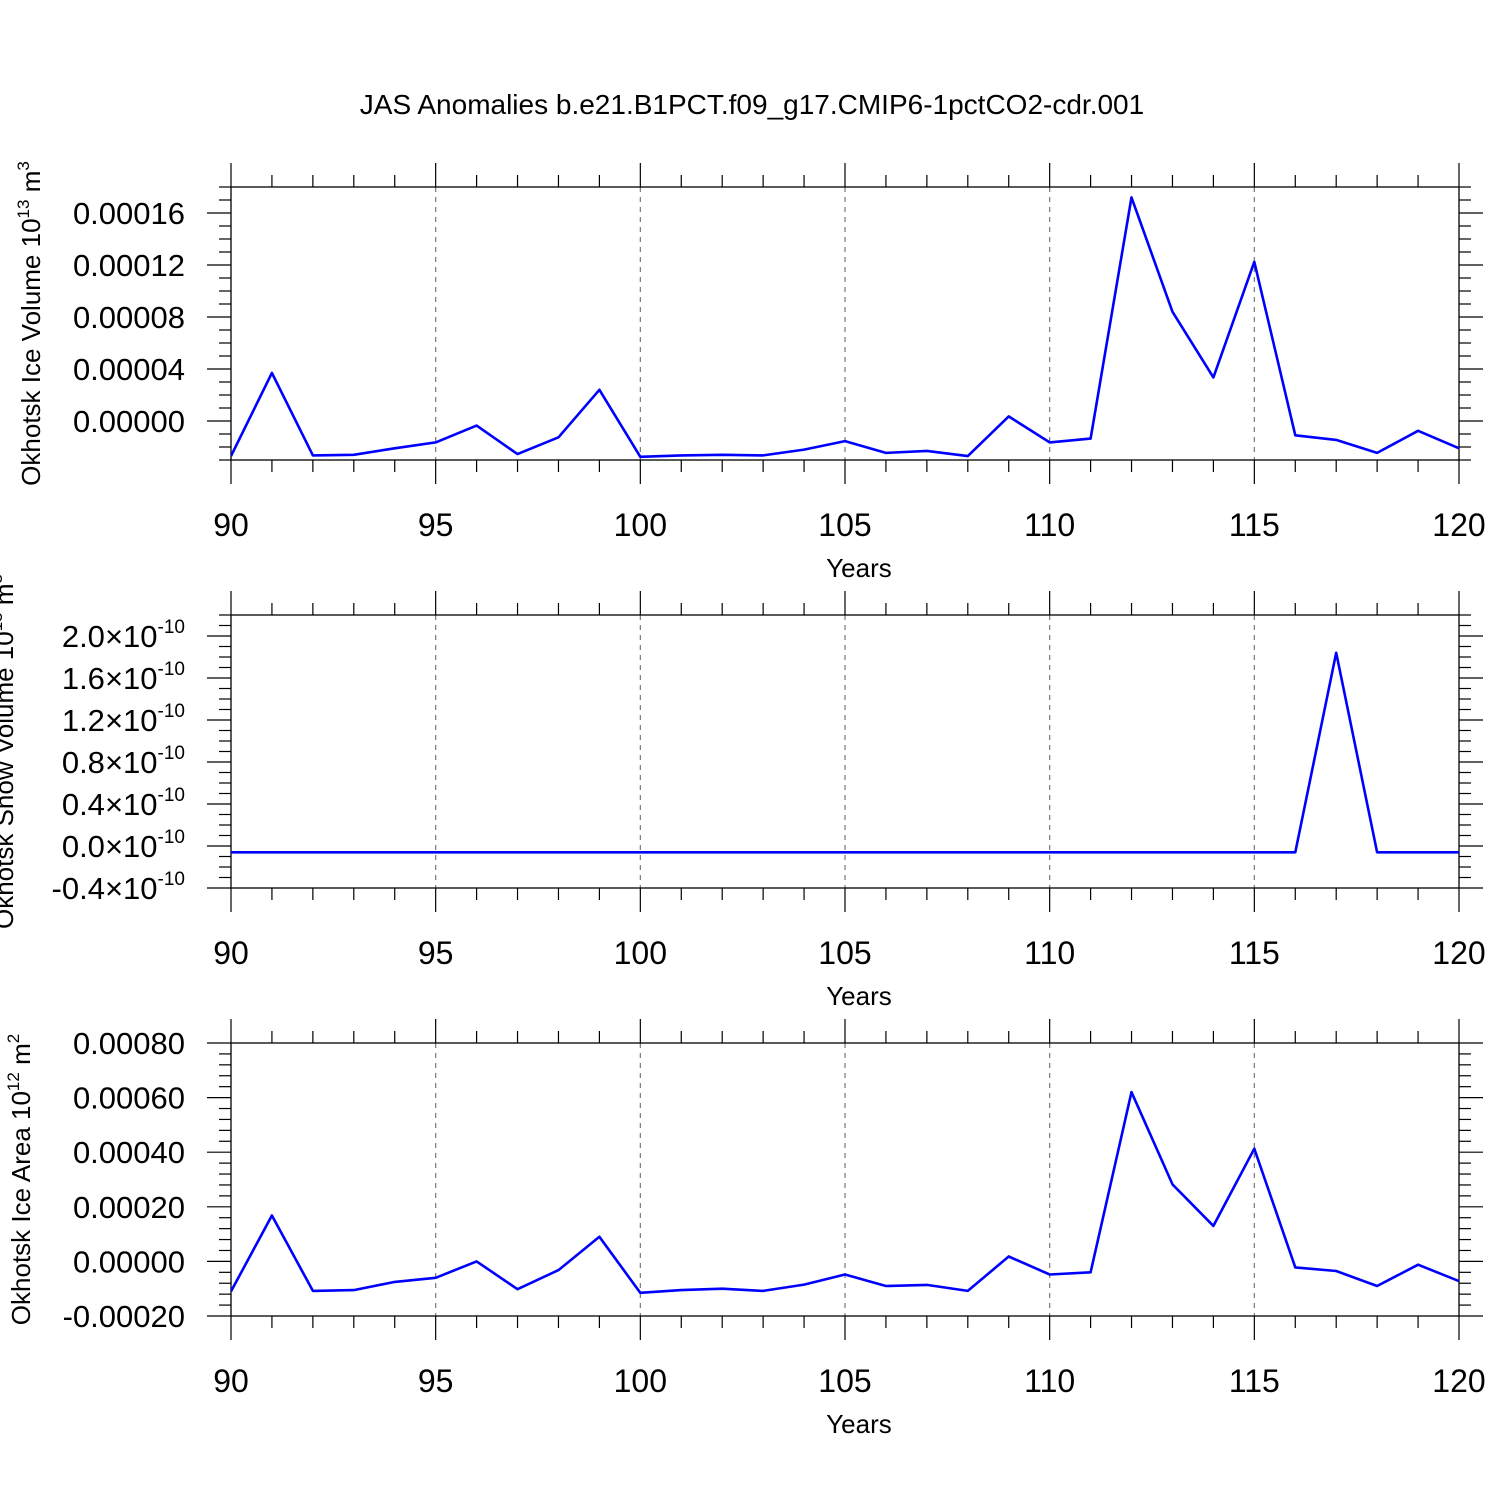  What do you see at coordinates (123, 845) in the screenshot?
I see `y-tick-label: 0.0×10⁻¹⁰` at bounding box center [123, 845].